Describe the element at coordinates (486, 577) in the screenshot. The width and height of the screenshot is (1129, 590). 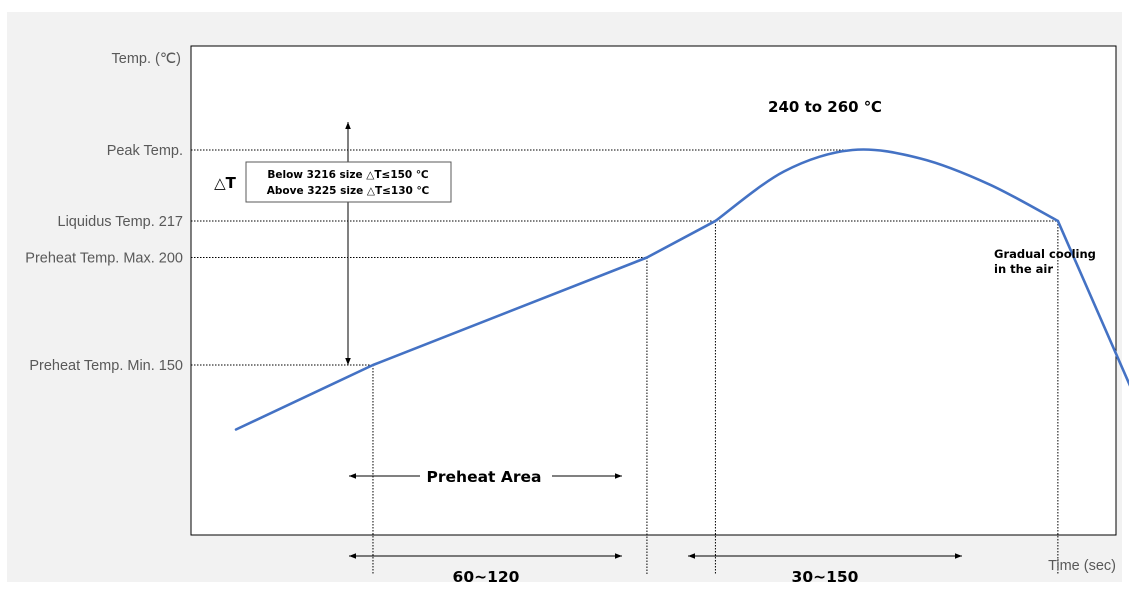
I see `preheat-duration-label: 60~120` at that location.